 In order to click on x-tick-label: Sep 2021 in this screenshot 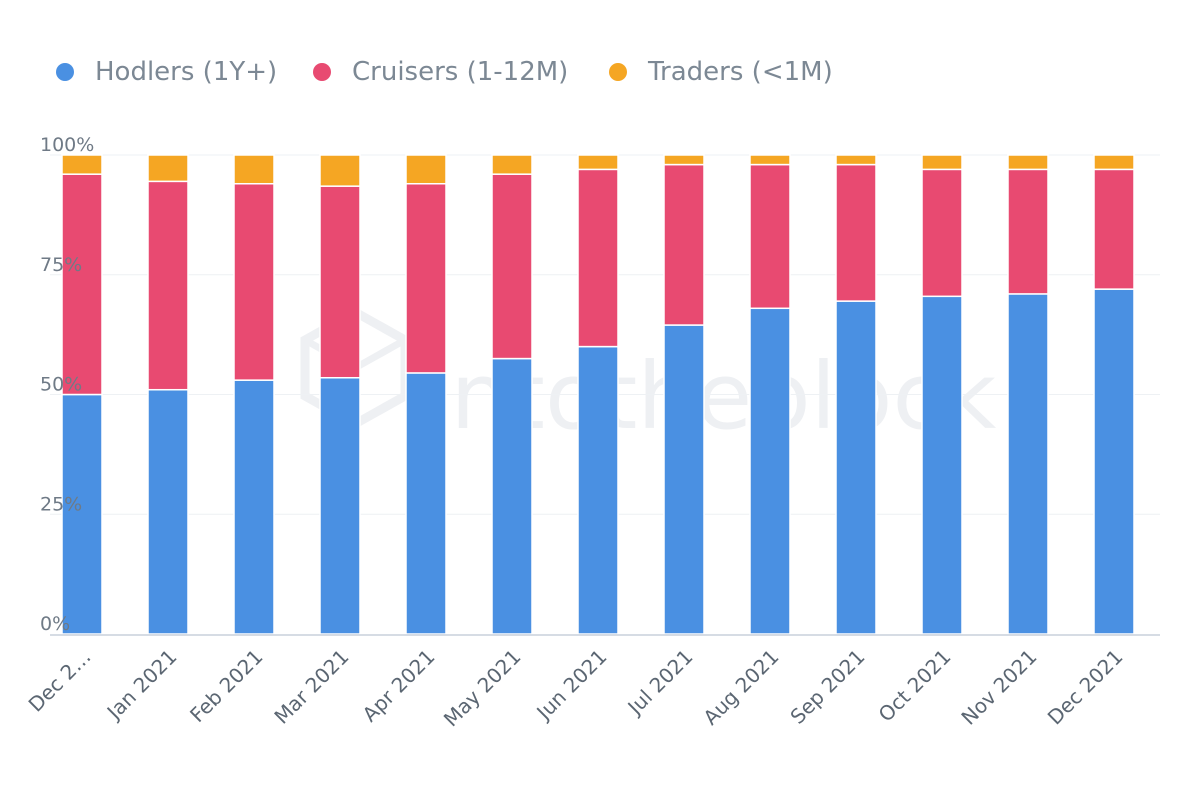, I will do `click(827, 687)`.